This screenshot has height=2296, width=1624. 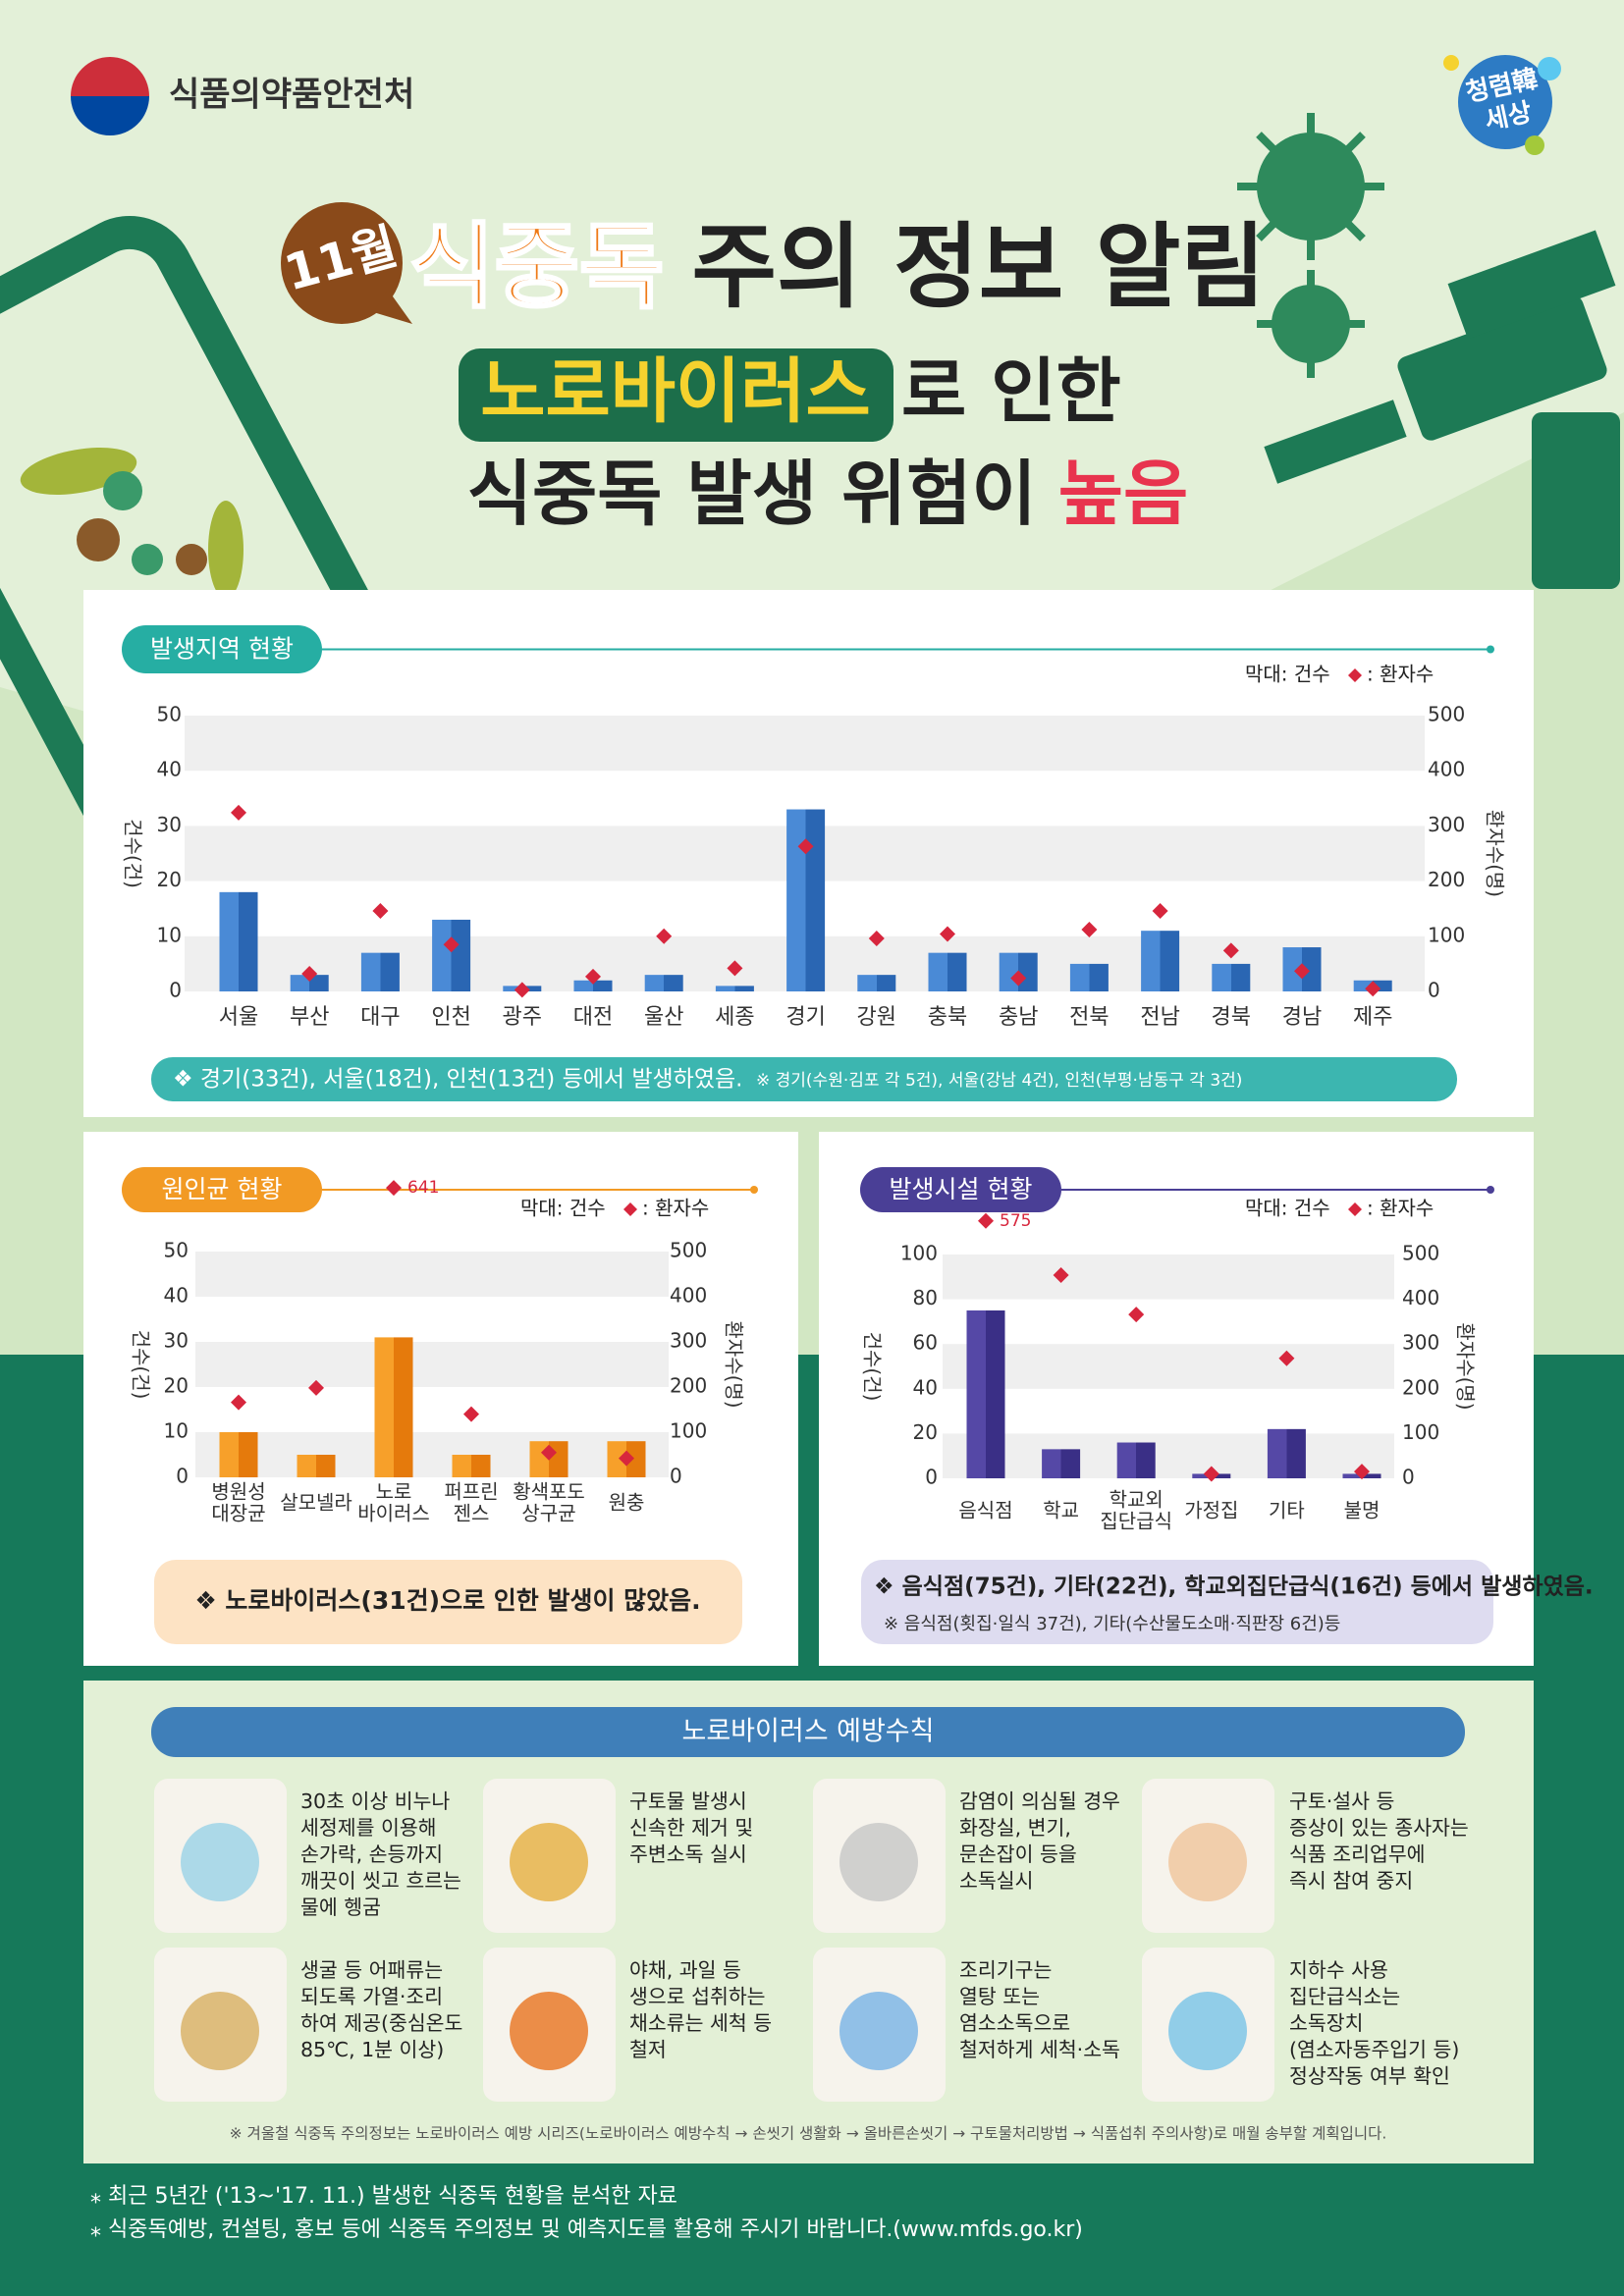 What do you see at coordinates (985, 1510) in the screenshot?
I see `x-tick-label: 음식점` at bounding box center [985, 1510].